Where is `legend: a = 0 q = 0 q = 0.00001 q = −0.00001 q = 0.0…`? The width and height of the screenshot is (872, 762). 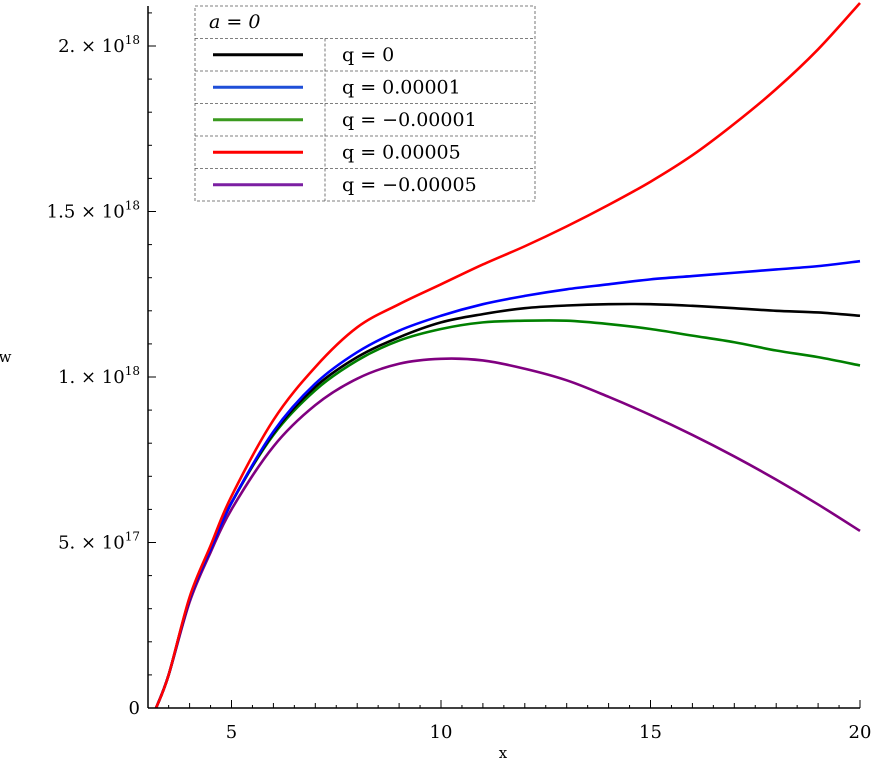 legend: a = 0 q = 0 q = 0.00001 q = −0.00001 q = 0.0… is located at coordinates (365, 103).